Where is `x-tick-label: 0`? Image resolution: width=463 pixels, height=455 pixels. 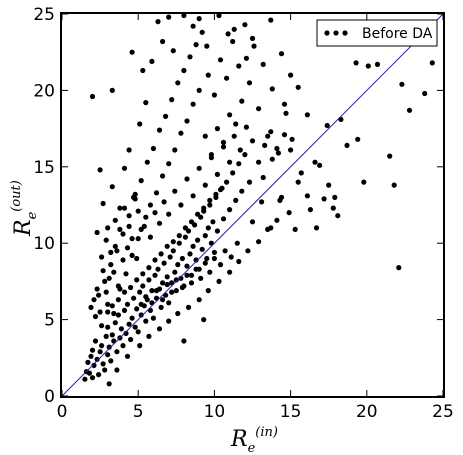 x-tick-label: 0 is located at coordinates (62, 412).